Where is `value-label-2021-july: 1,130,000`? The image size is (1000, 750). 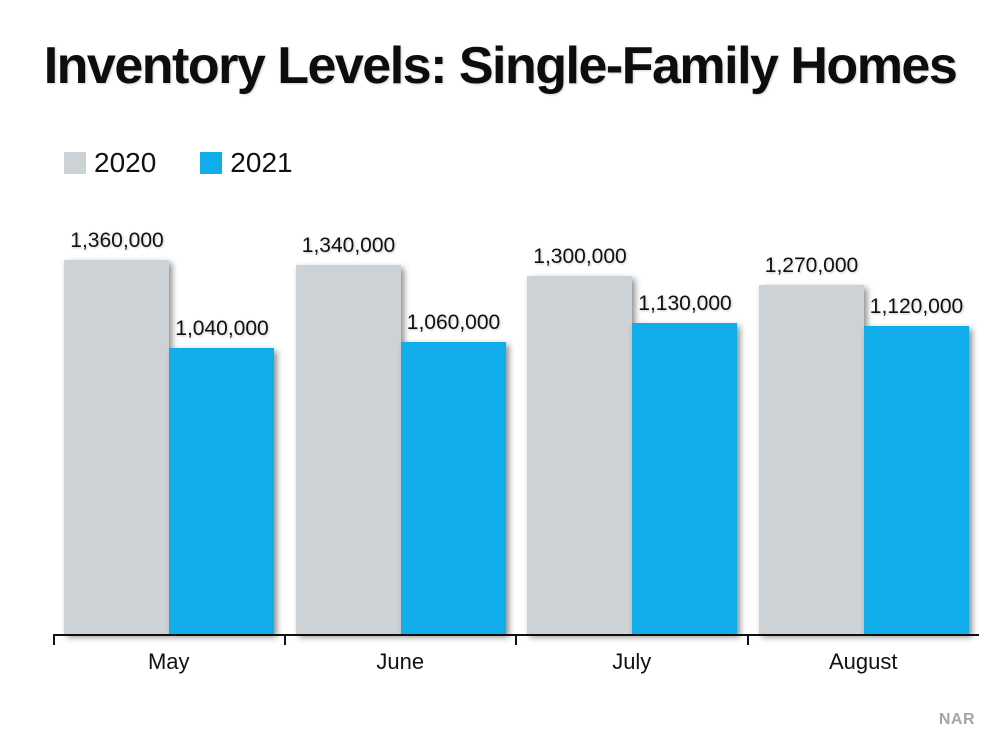
value-label-2021-july: 1,130,000 is located at coordinates (685, 303).